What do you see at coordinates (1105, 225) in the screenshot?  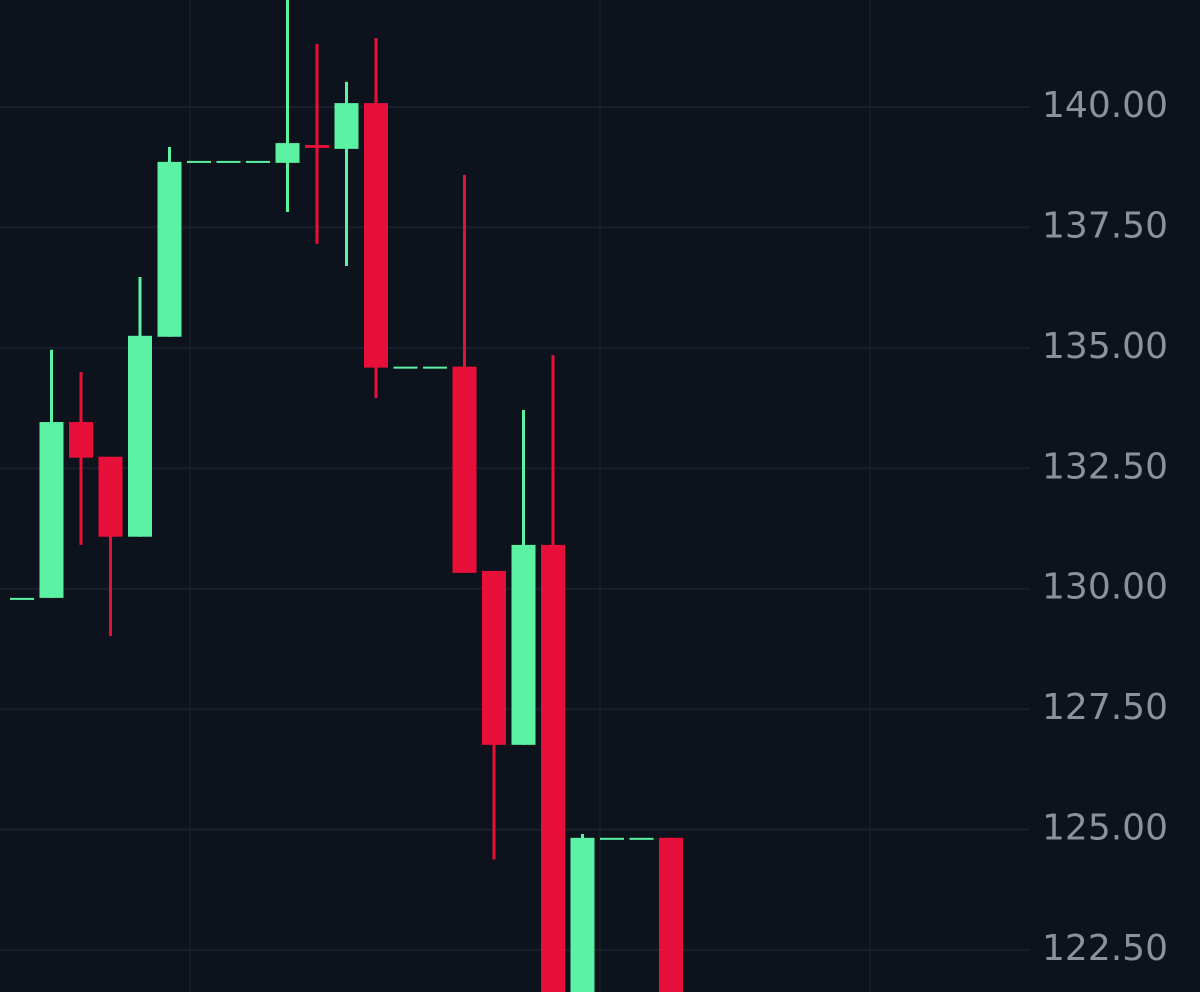 I see `y-tick-label: 137.50` at bounding box center [1105, 225].